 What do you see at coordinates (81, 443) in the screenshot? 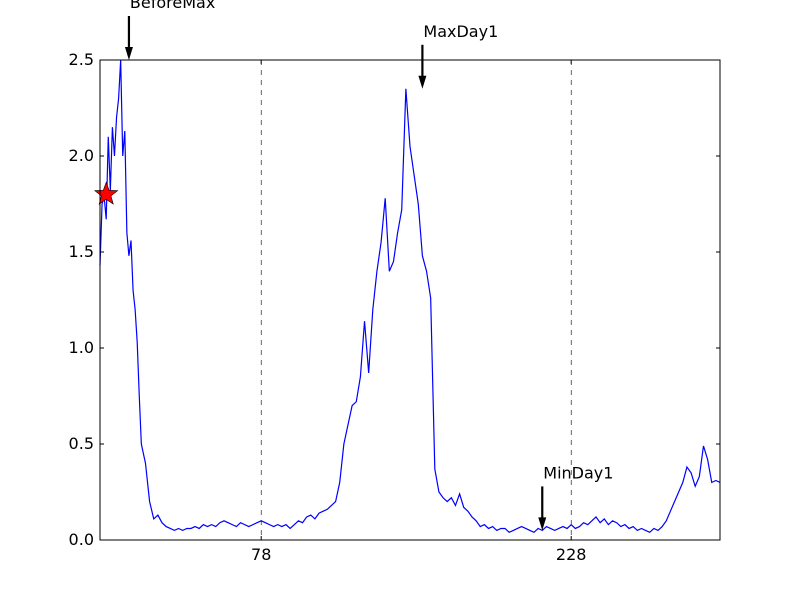
I see `y-tick-label: 0.5` at bounding box center [81, 443].